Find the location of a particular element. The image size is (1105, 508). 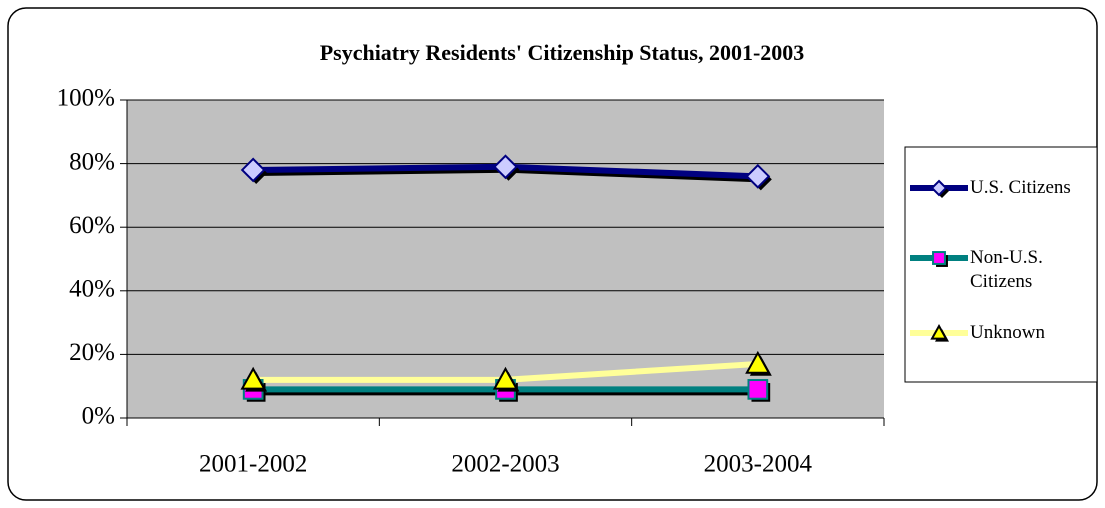

legend-label: U.S. Citizens is located at coordinates (1020, 187).